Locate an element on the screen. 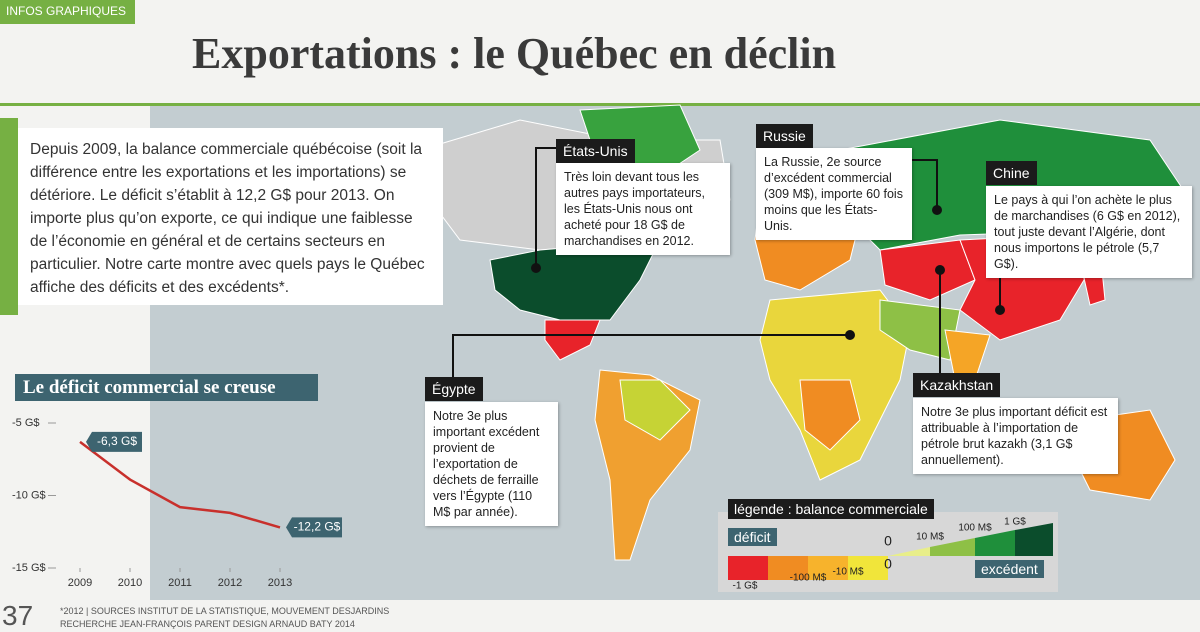  kazakhstan is located at coordinates (927, 270).